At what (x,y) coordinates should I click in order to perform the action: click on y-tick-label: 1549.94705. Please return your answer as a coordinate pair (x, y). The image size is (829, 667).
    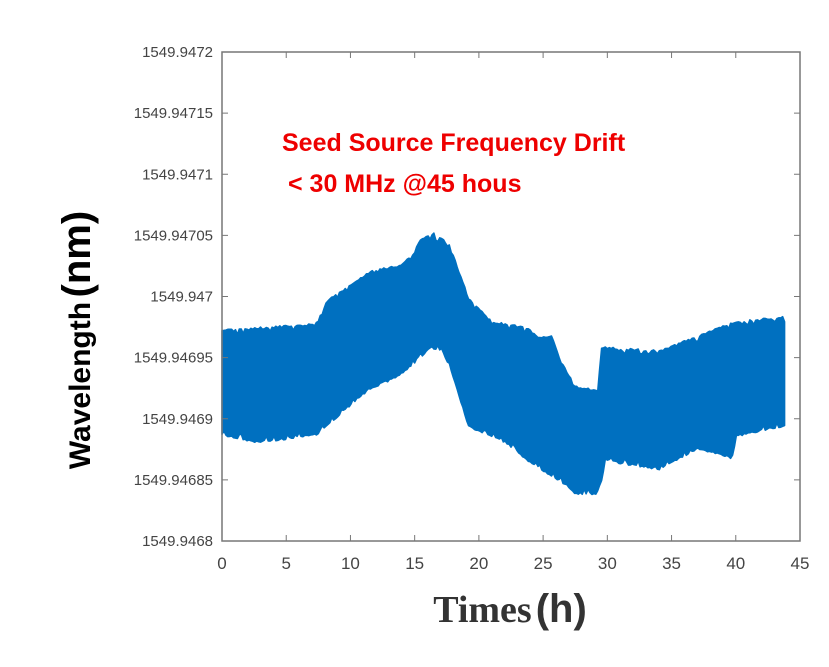
    Looking at the image, I should click on (173, 235).